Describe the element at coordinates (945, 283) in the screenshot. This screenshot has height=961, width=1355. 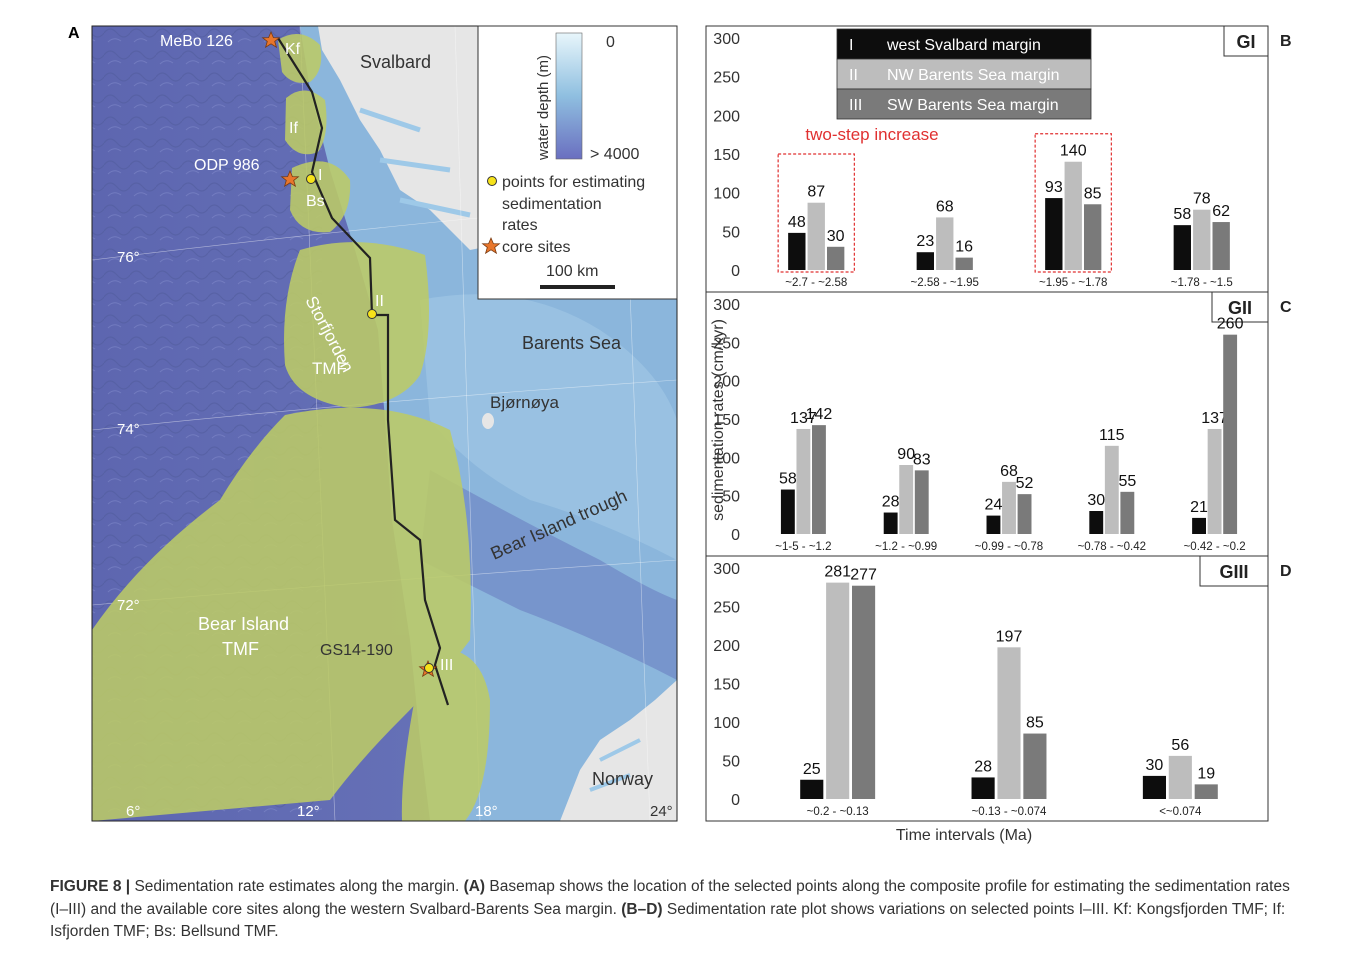
I see `category-label: ~2.58 - ~1.95` at that location.